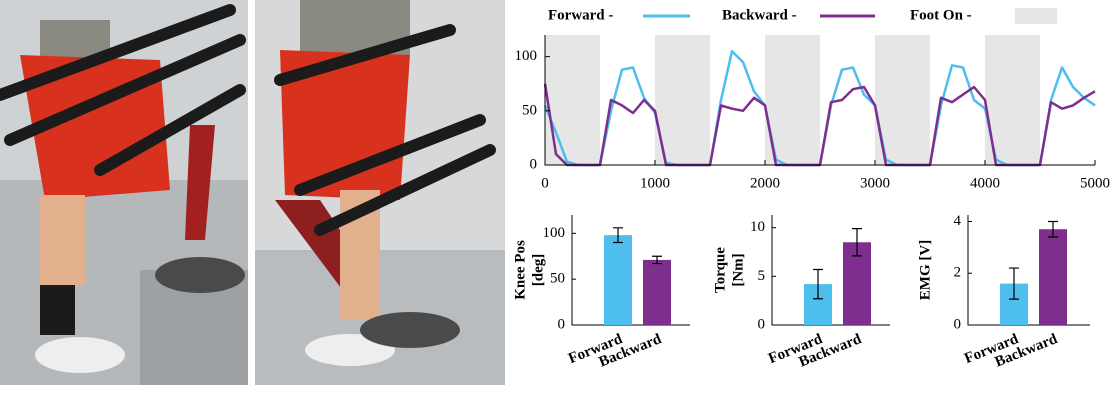  I want to click on x-tick-label: 5000, so click(1095, 183).